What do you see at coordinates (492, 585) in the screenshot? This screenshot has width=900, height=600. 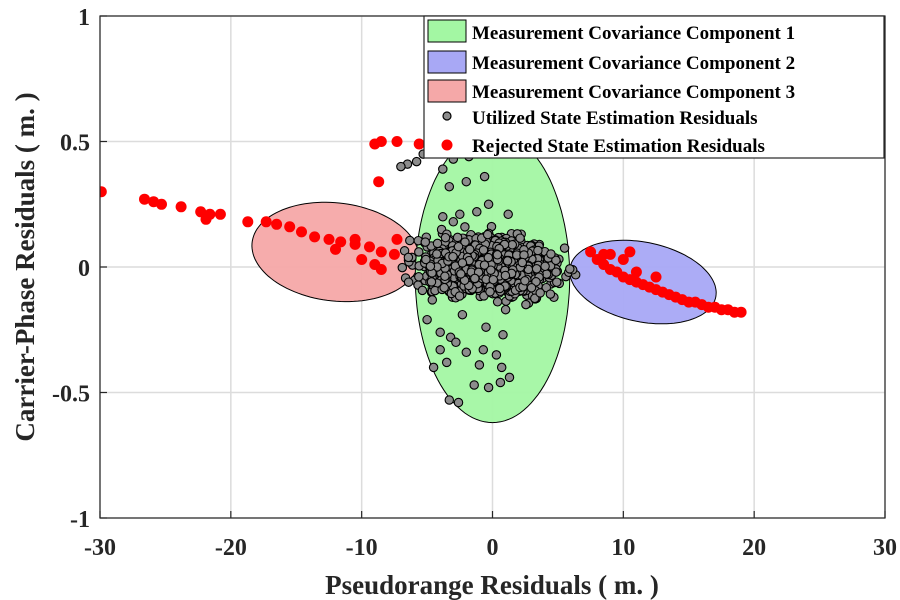 I see `x-axis-label: Pseudorange Residuals ( m. )` at bounding box center [492, 585].